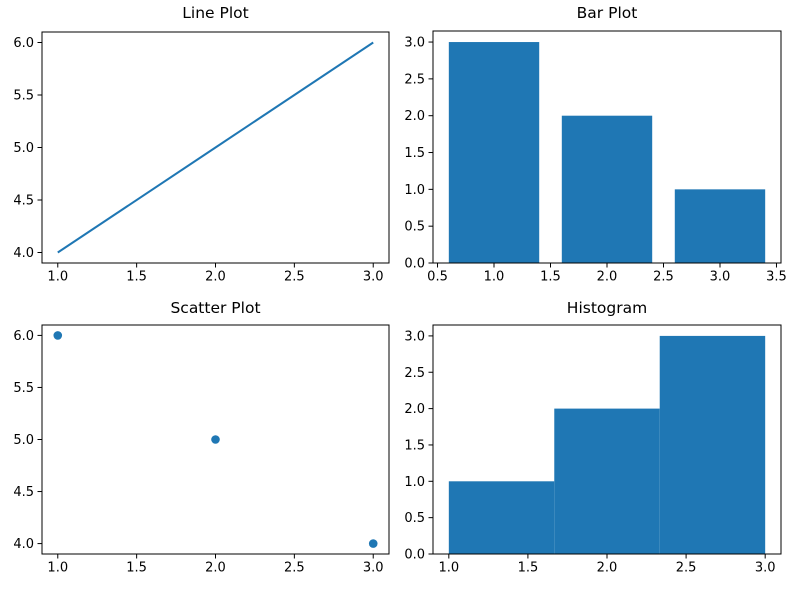 This screenshot has height=590, width=796. I want to click on x-tick-label: 0.5, so click(437, 277).